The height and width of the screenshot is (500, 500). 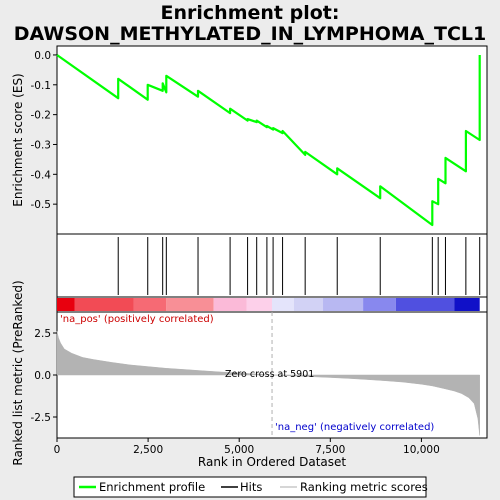 What do you see at coordinates (250, 13) in the screenshot?
I see `plot-title-line1: Enrichment plot:` at bounding box center [250, 13].